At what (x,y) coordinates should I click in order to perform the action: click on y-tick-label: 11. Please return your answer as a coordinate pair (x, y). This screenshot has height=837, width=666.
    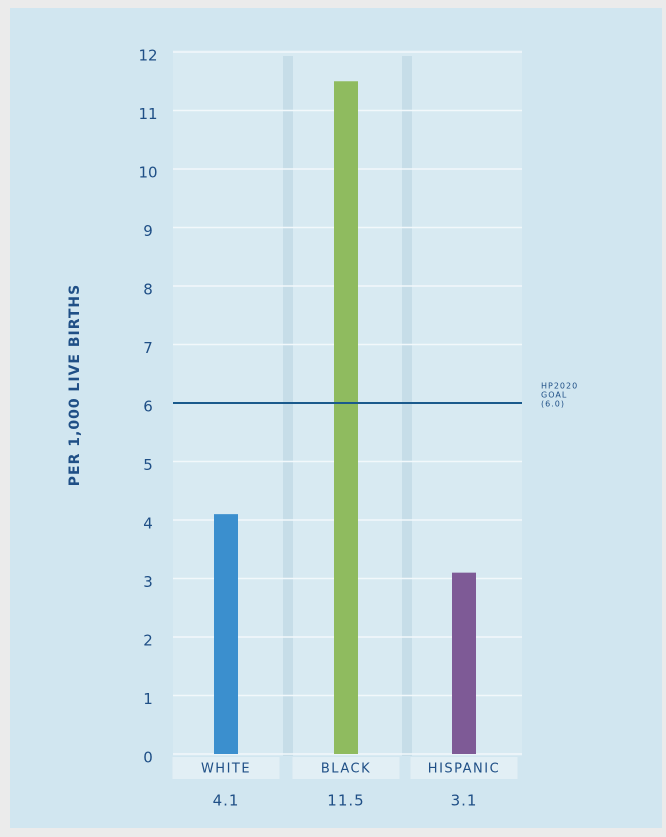
    Looking at the image, I should click on (147, 114).